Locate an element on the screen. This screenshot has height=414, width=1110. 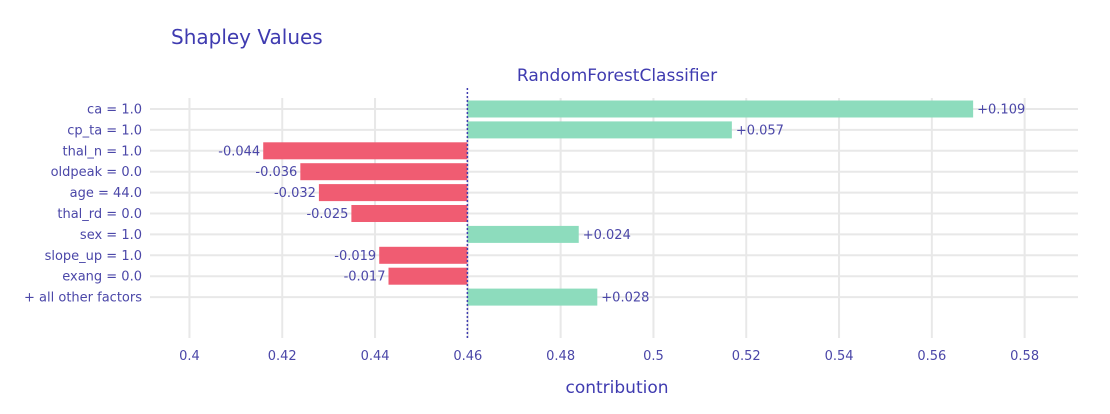
x-tick-label: 0.44 is located at coordinates (375, 356).